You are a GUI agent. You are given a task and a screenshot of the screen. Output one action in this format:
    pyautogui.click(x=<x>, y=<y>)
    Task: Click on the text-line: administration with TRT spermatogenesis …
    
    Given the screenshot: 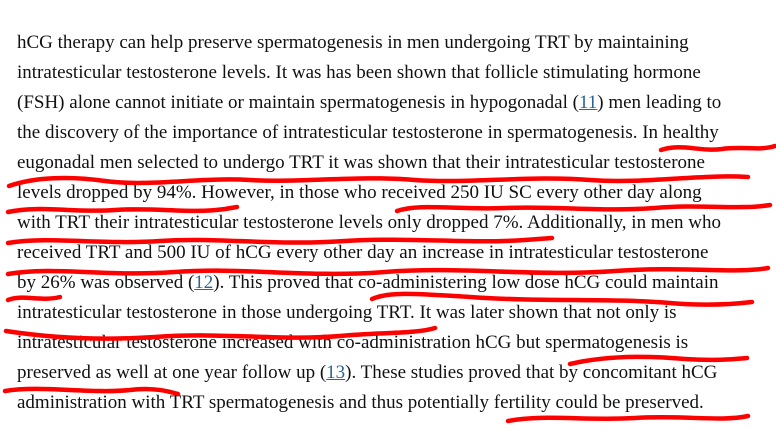 What is the action you would take?
    pyautogui.click(x=389, y=403)
    